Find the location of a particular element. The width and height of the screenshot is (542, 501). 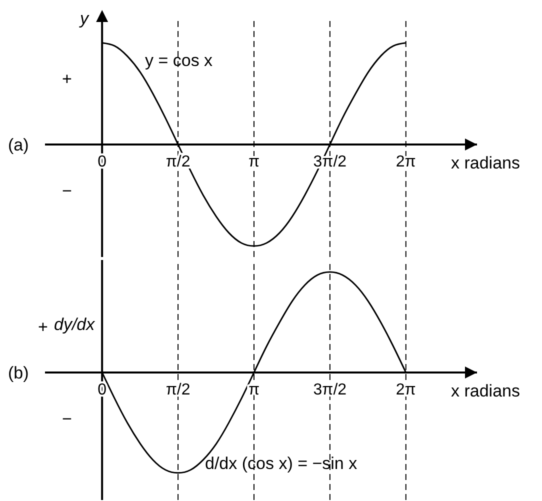

text: (b) is located at coordinates (18, 372).